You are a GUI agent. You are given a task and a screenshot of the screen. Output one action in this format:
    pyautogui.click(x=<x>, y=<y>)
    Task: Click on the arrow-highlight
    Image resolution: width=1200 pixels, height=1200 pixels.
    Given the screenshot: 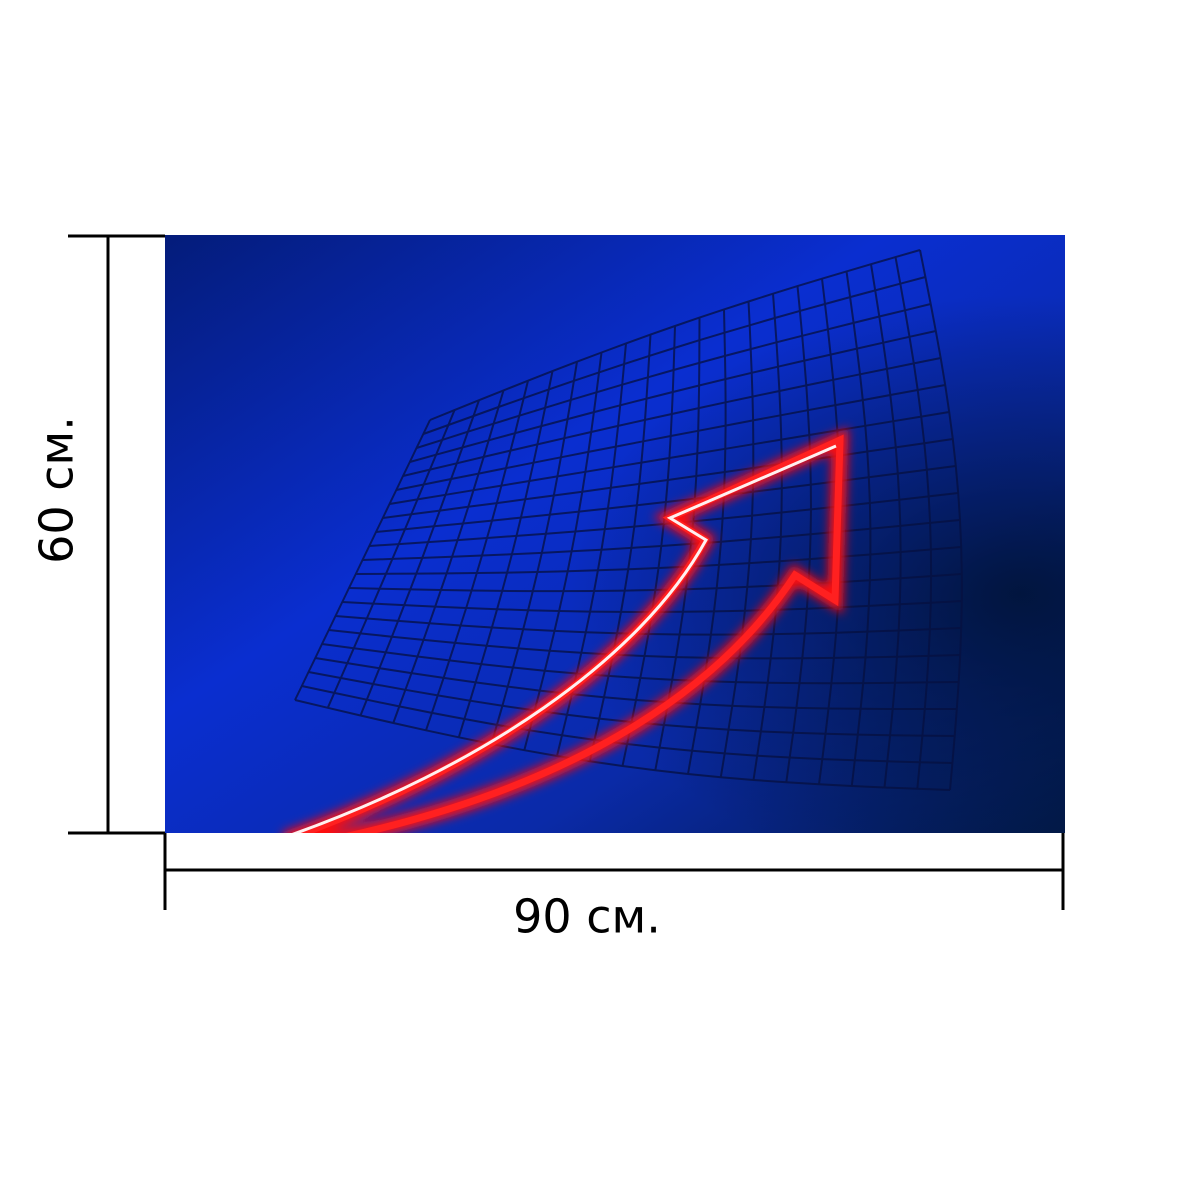 What is the action you would take?
    pyautogui.click(x=564, y=638)
    